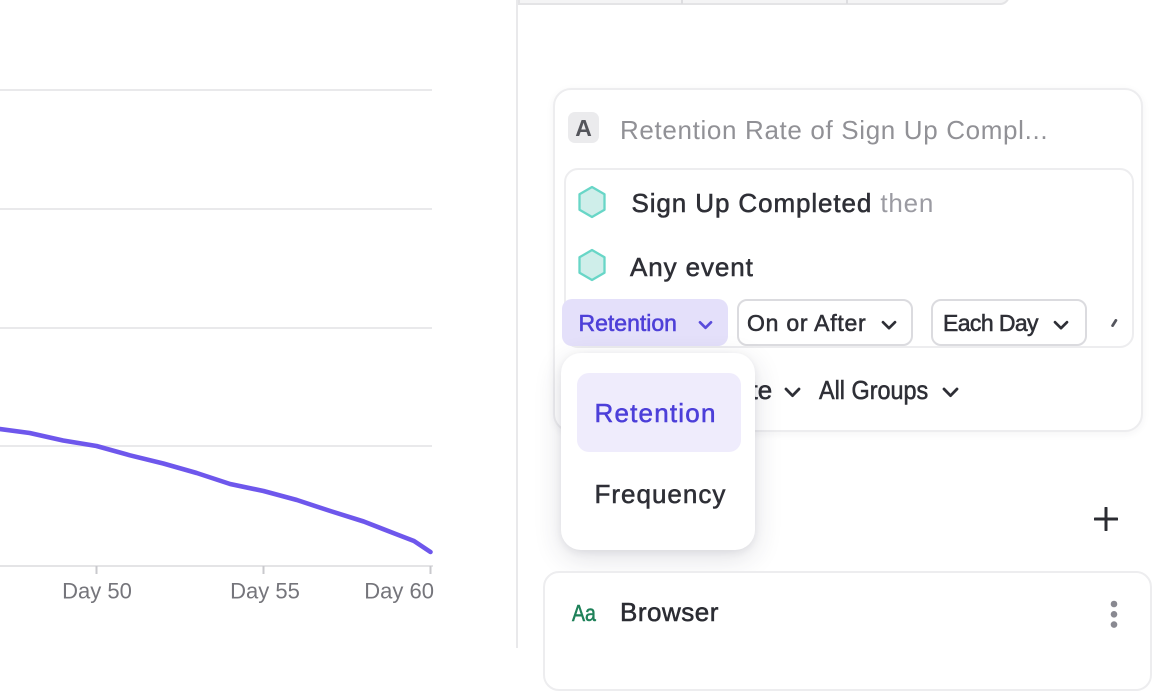 The image size is (1172, 691). What do you see at coordinates (265, 591) in the screenshot?
I see `svg-text: Day 55` at bounding box center [265, 591].